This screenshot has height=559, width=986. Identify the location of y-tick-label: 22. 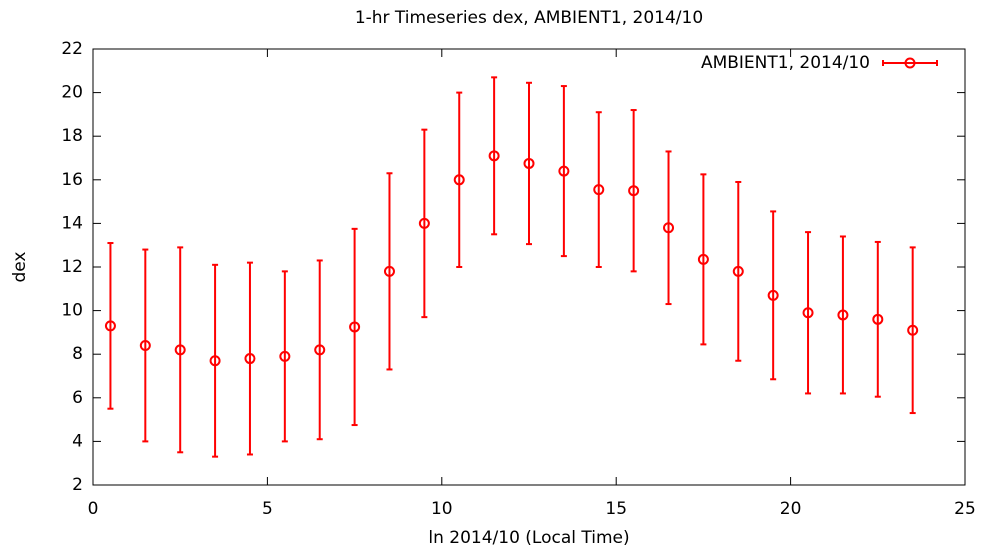
(72, 49).